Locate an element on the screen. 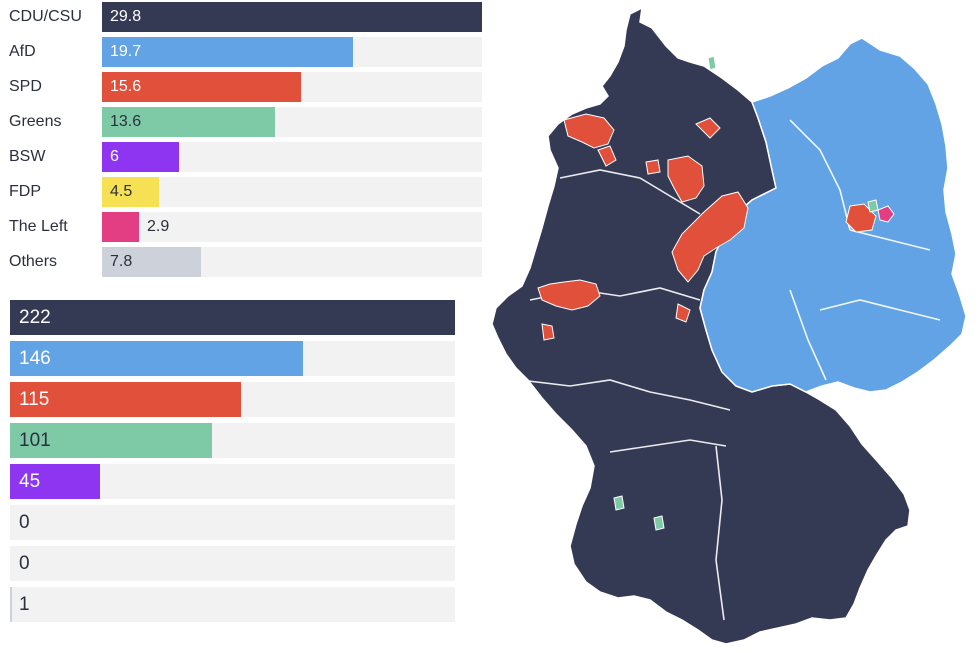 The height and width of the screenshot is (653, 980). share-bar-track: 2.9 is located at coordinates (292, 227).